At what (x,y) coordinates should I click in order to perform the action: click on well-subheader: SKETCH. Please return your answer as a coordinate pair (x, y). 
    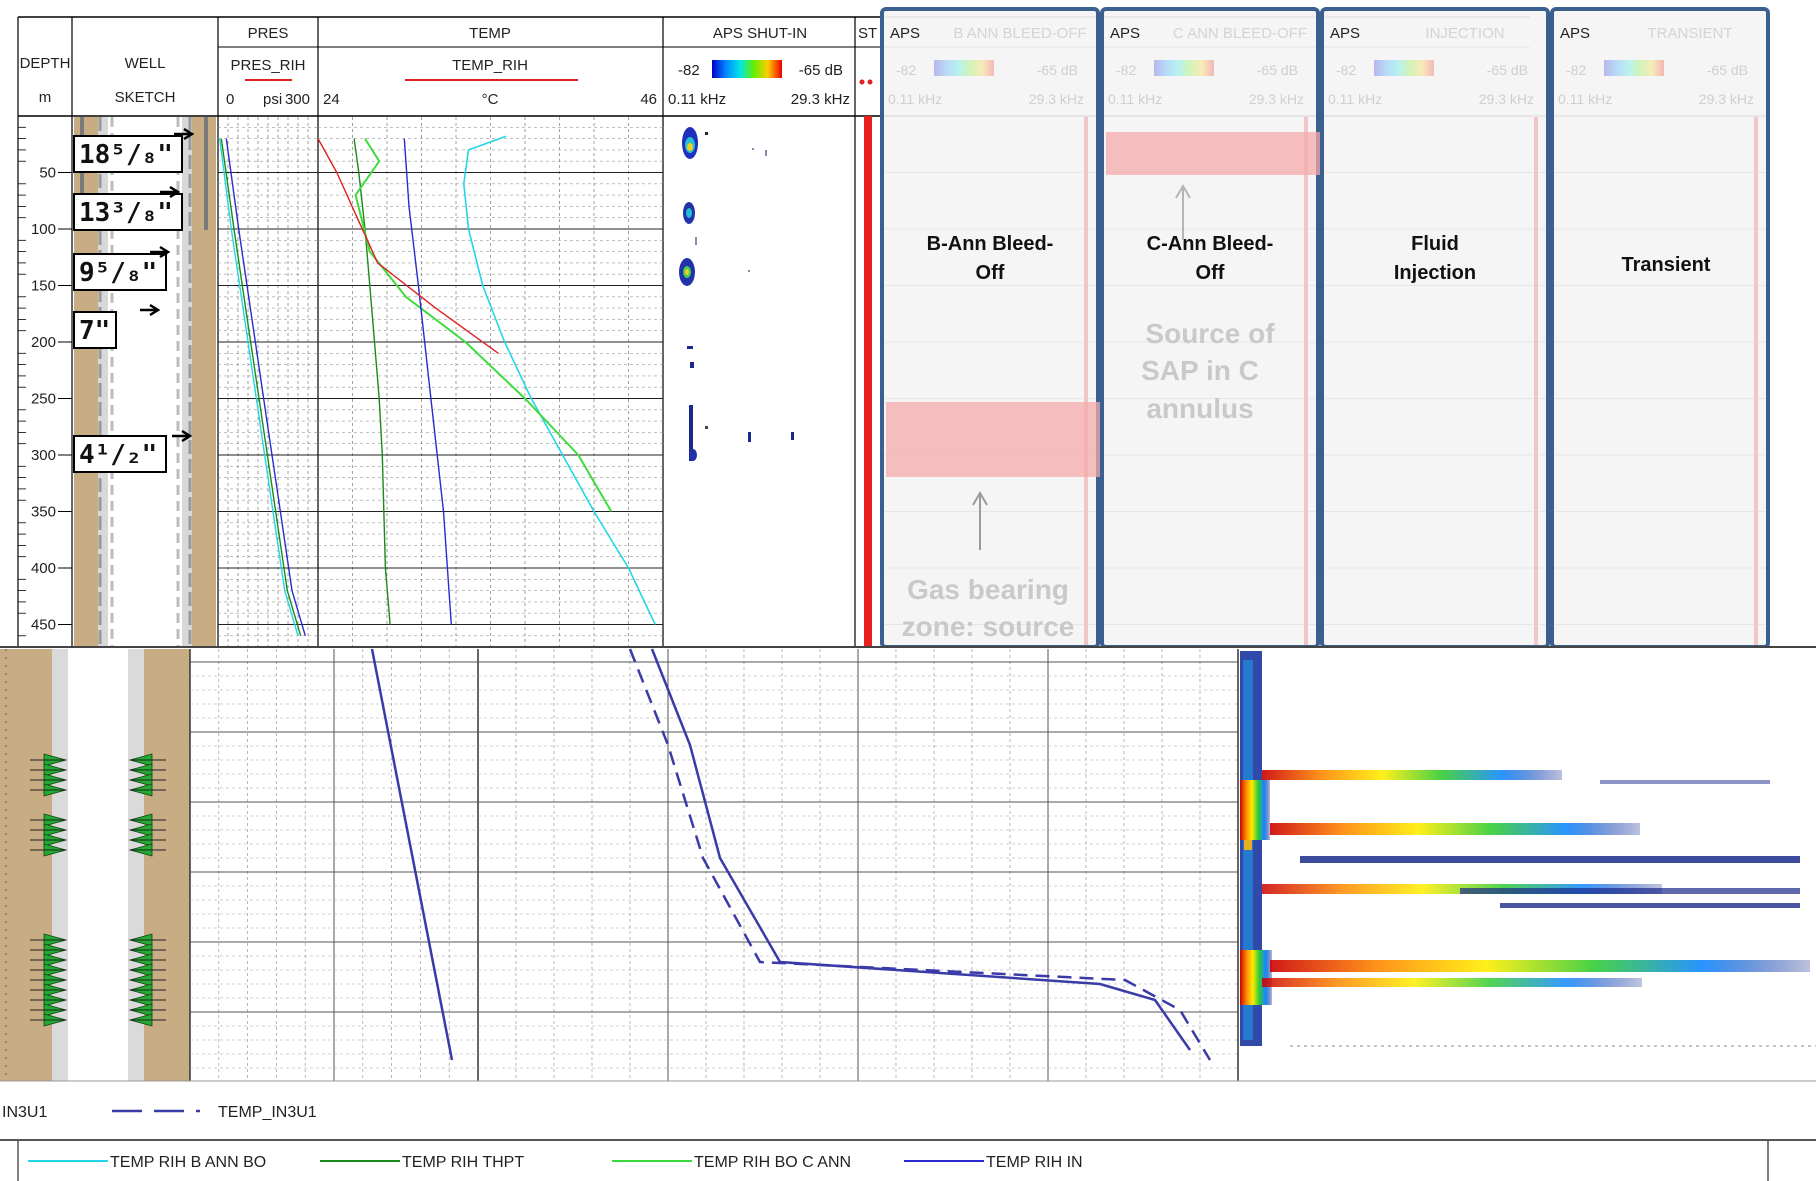
    Looking at the image, I should click on (145, 97).